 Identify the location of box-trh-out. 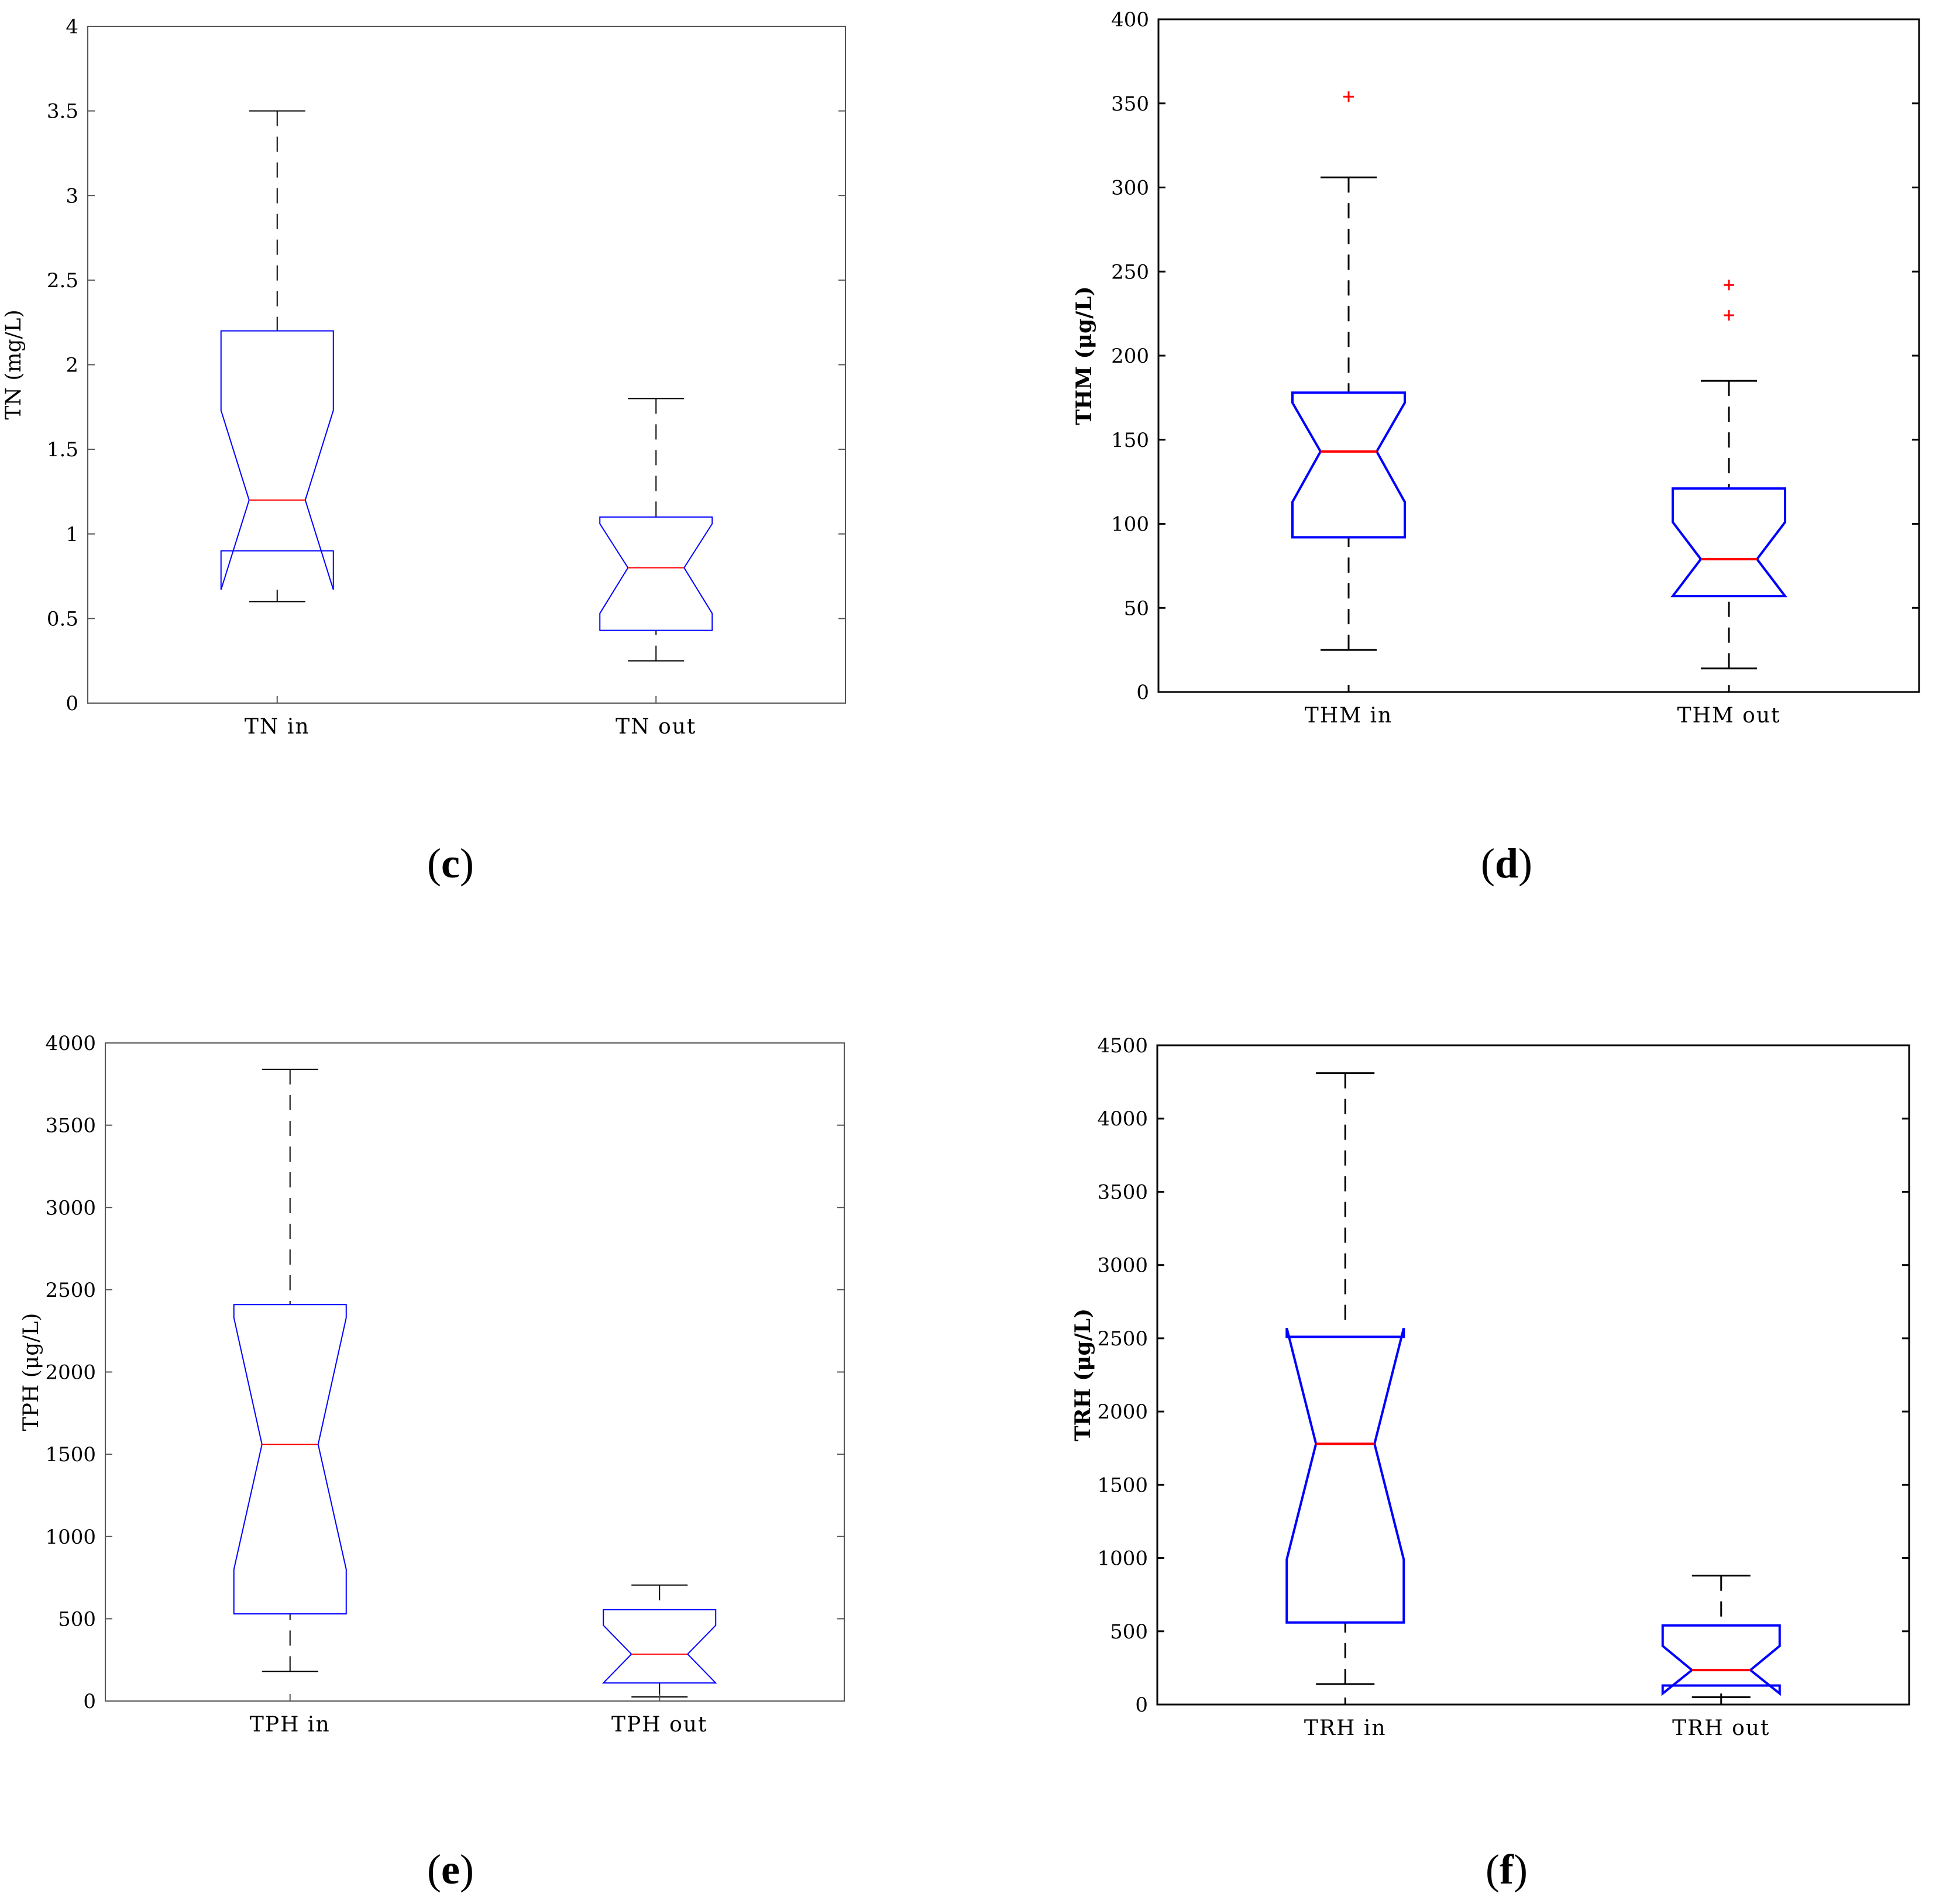
(1721, 1636).